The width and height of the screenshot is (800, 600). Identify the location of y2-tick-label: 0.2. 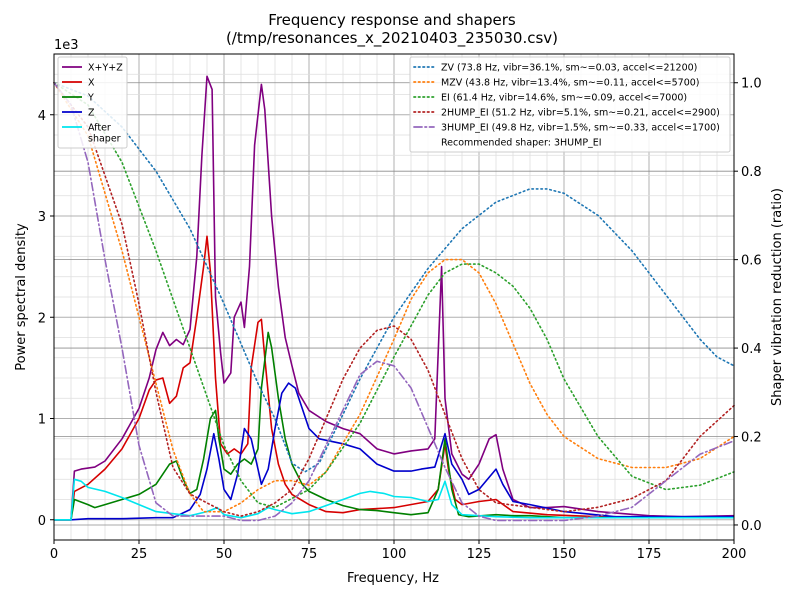
(751, 438).